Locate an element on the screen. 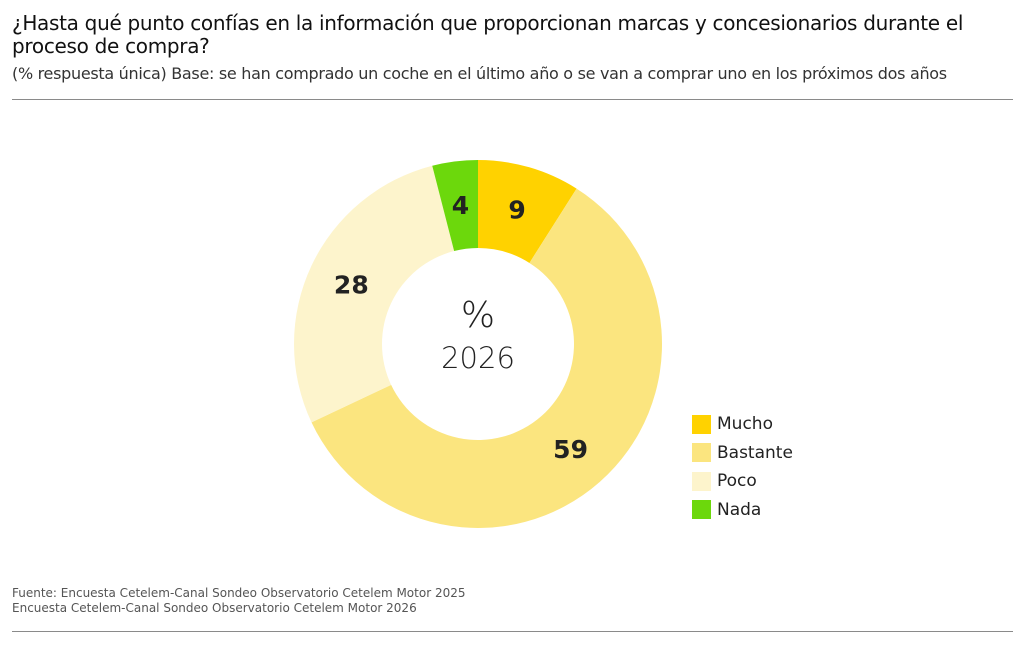 The height and width of the screenshot is (670, 1024). slice-value-label-poco: 28 is located at coordinates (351, 284).